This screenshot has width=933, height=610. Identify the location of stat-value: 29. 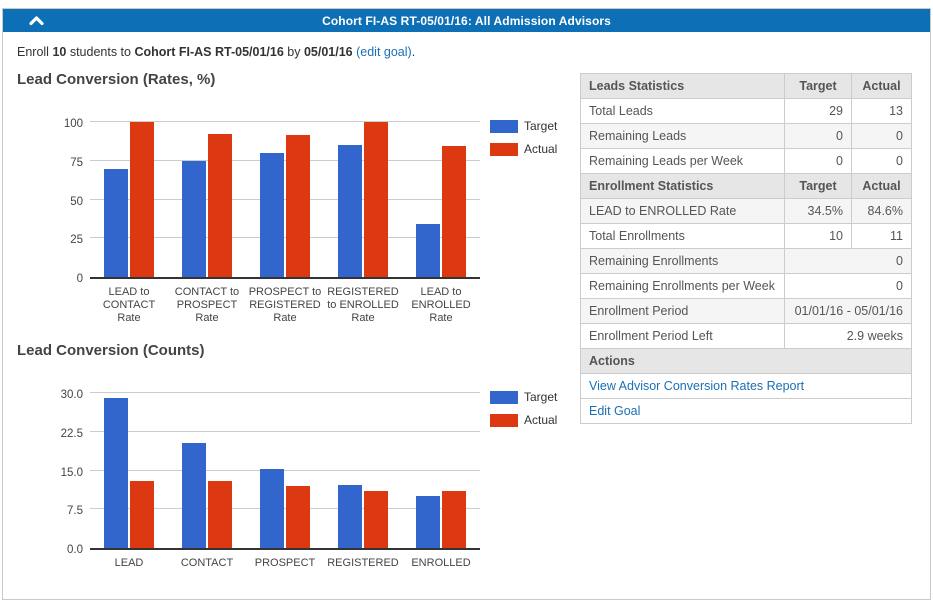
(818, 111).